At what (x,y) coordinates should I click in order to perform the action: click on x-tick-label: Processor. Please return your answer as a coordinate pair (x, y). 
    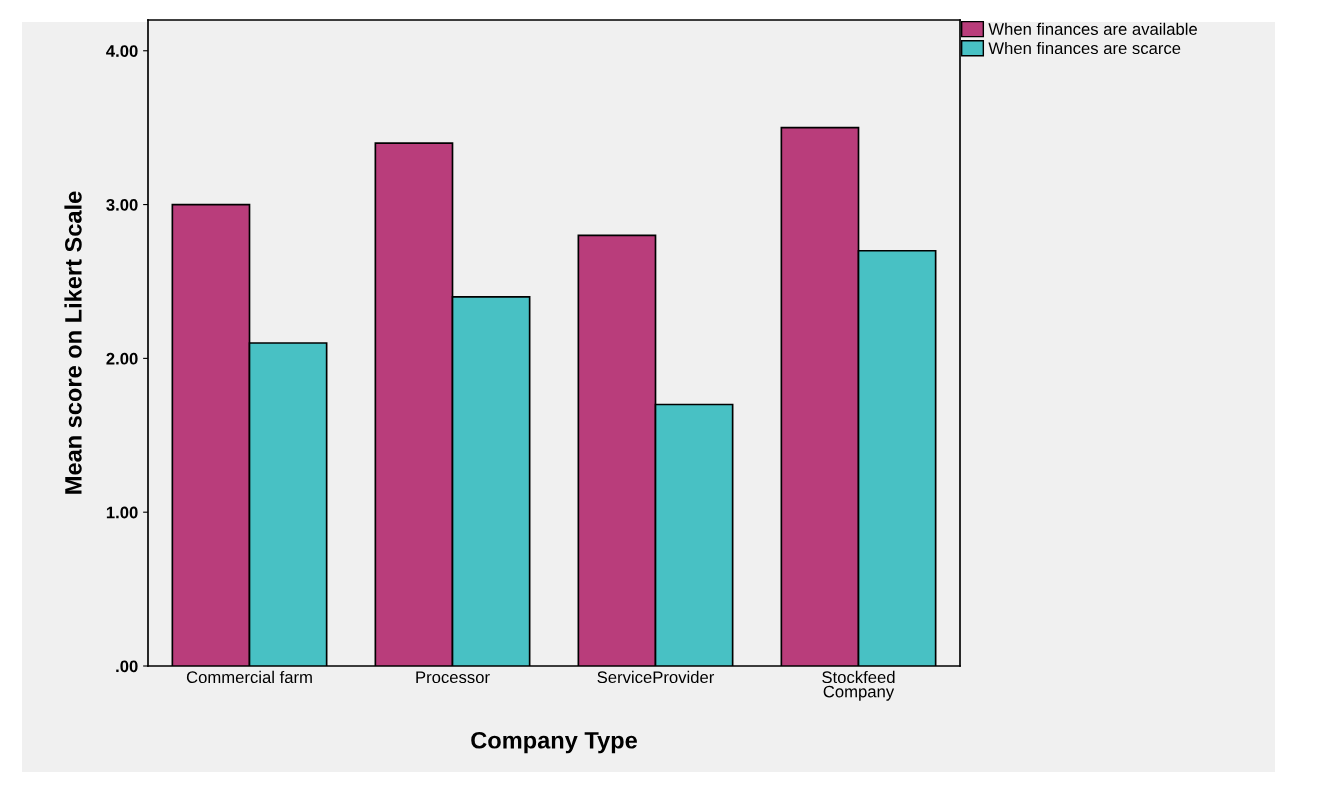
    Looking at the image, I should click on (453, 677).